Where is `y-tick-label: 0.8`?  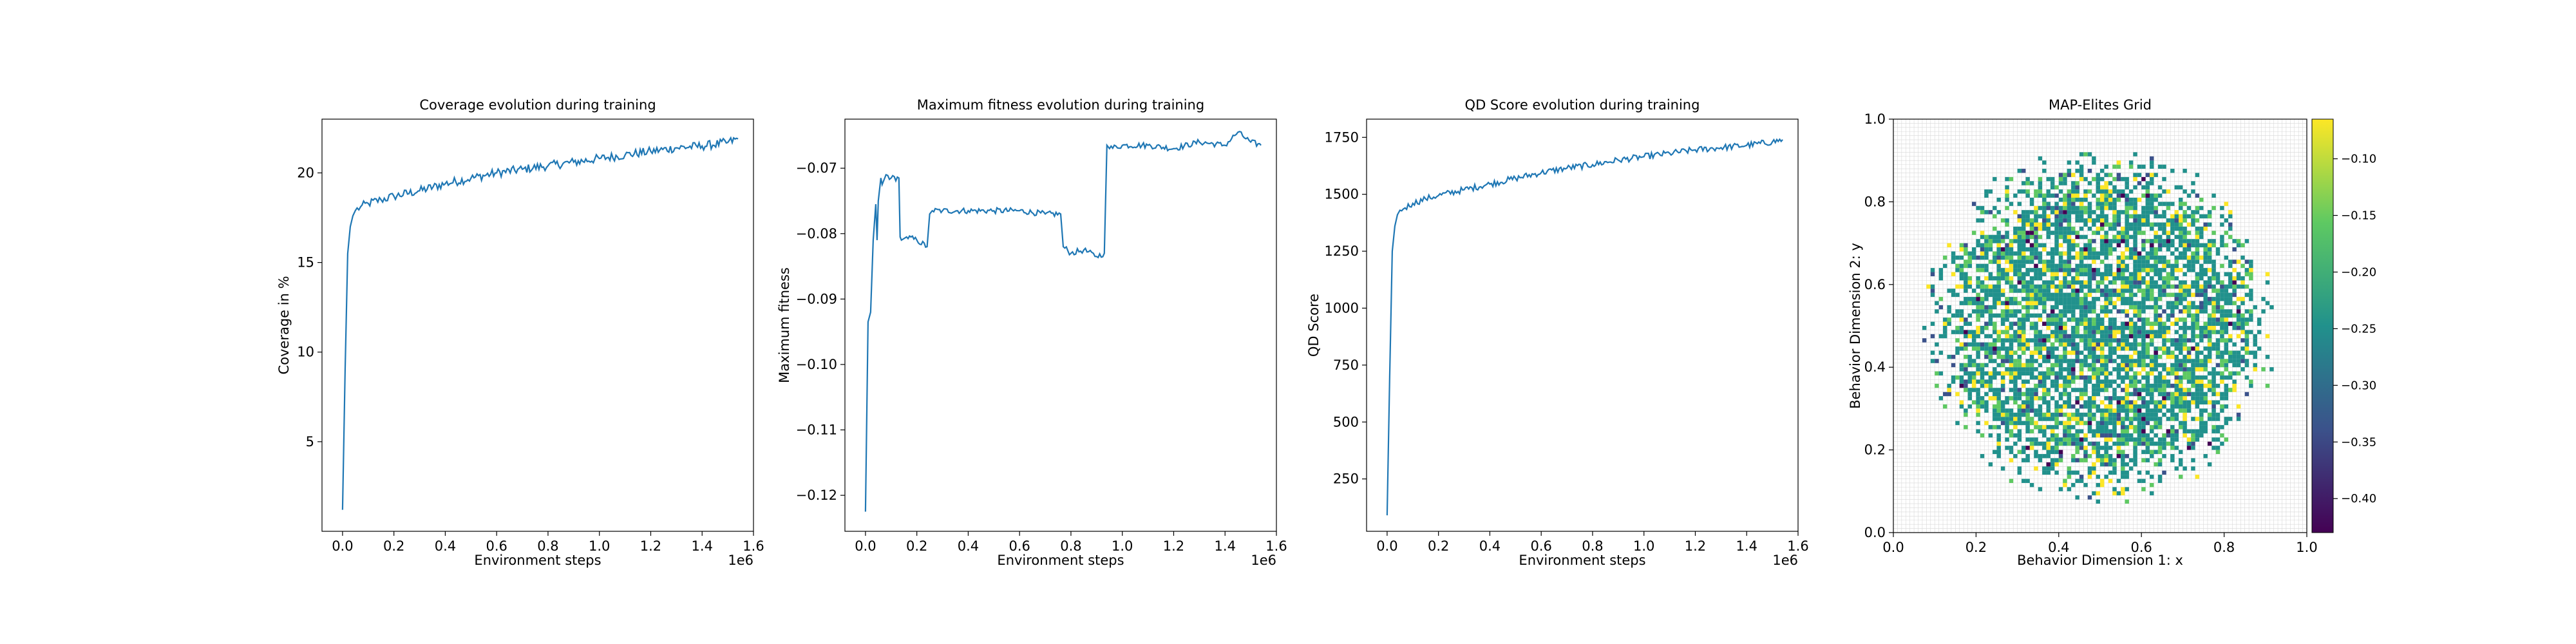 y-tick-label: 0.8 is located at coordinates (1875, 201).